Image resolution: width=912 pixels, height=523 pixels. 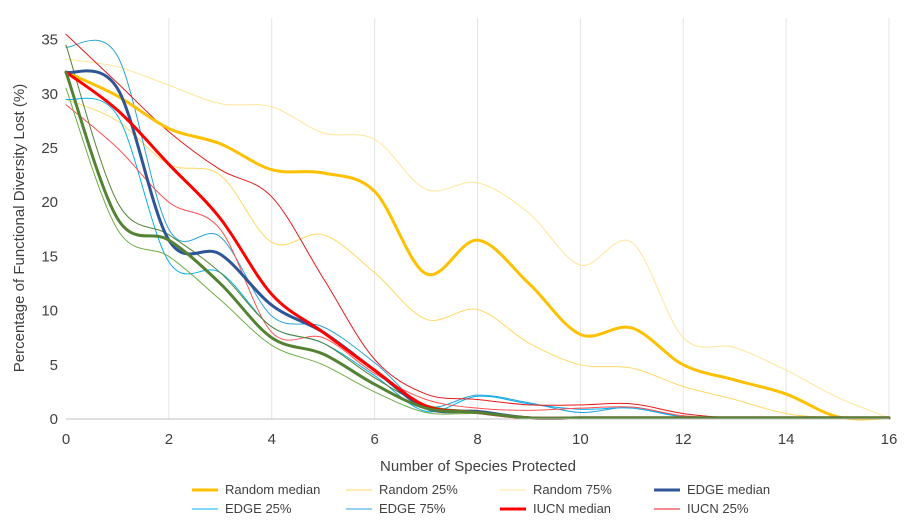 What do you see at coordinates (572, 508) in the screenshot?
I see `legend-label: IUCN median` at bounding box center [572, 508].